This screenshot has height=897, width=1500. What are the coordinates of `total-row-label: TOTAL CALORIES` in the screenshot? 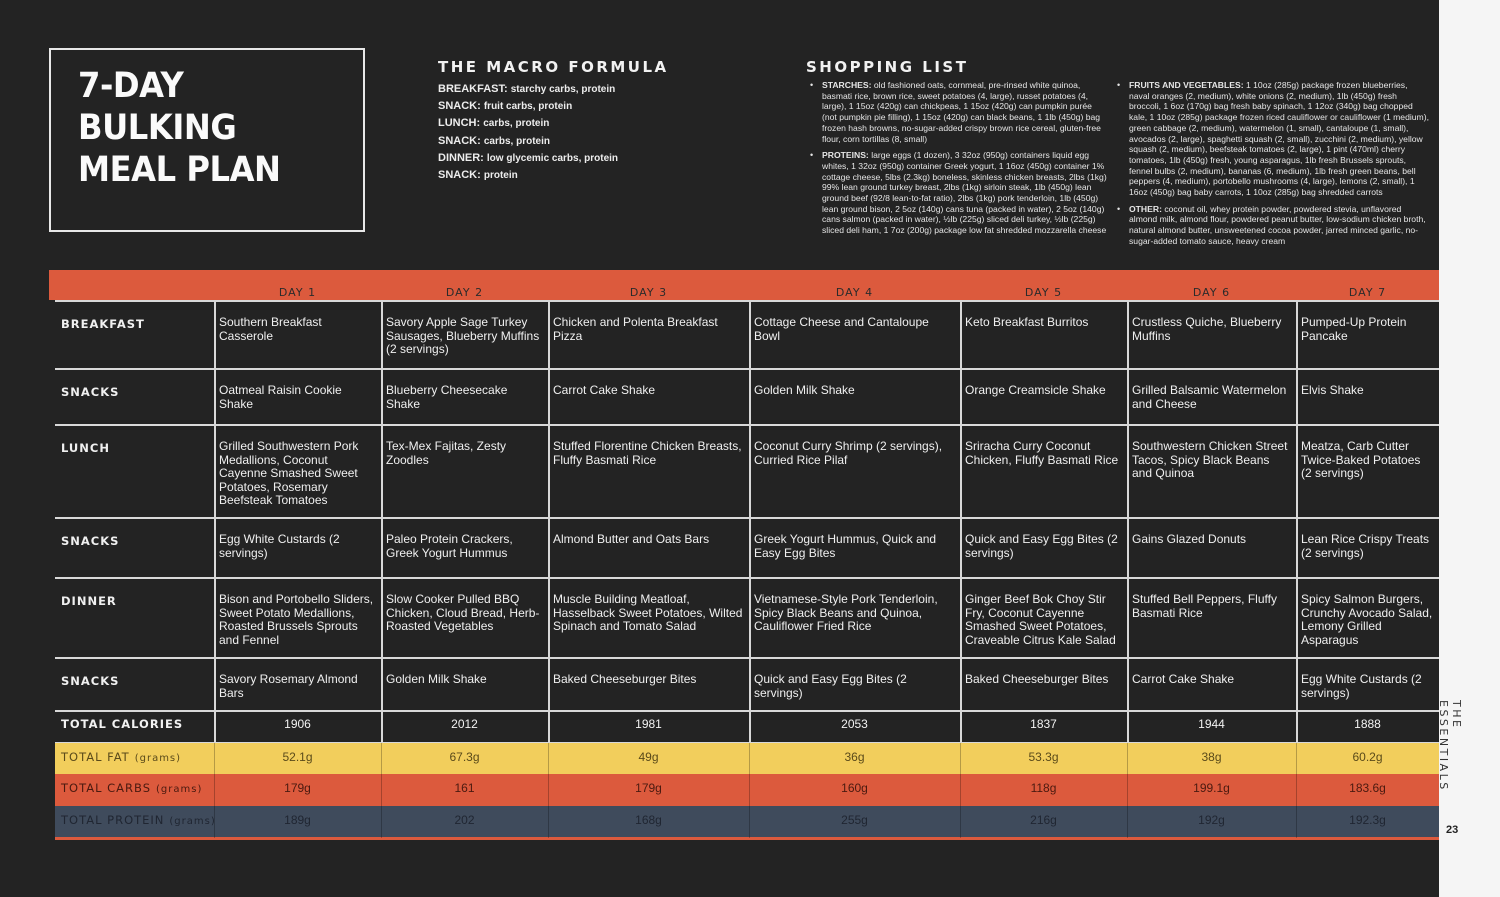 It's located at (122, 724).